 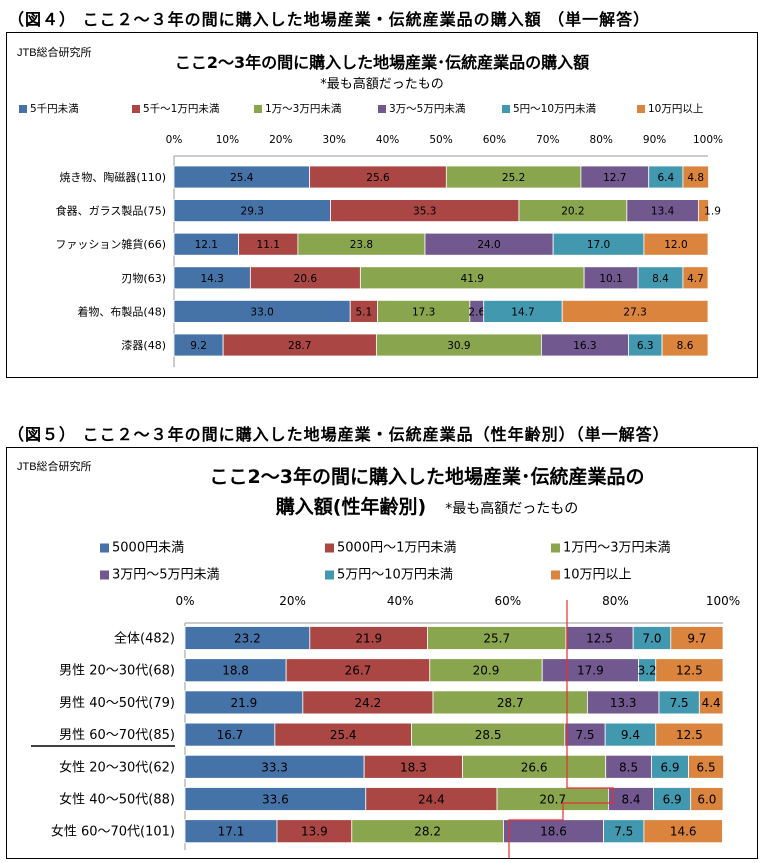 I want to click on fig4-data-label: 29.3, so click(x=252, y=212).